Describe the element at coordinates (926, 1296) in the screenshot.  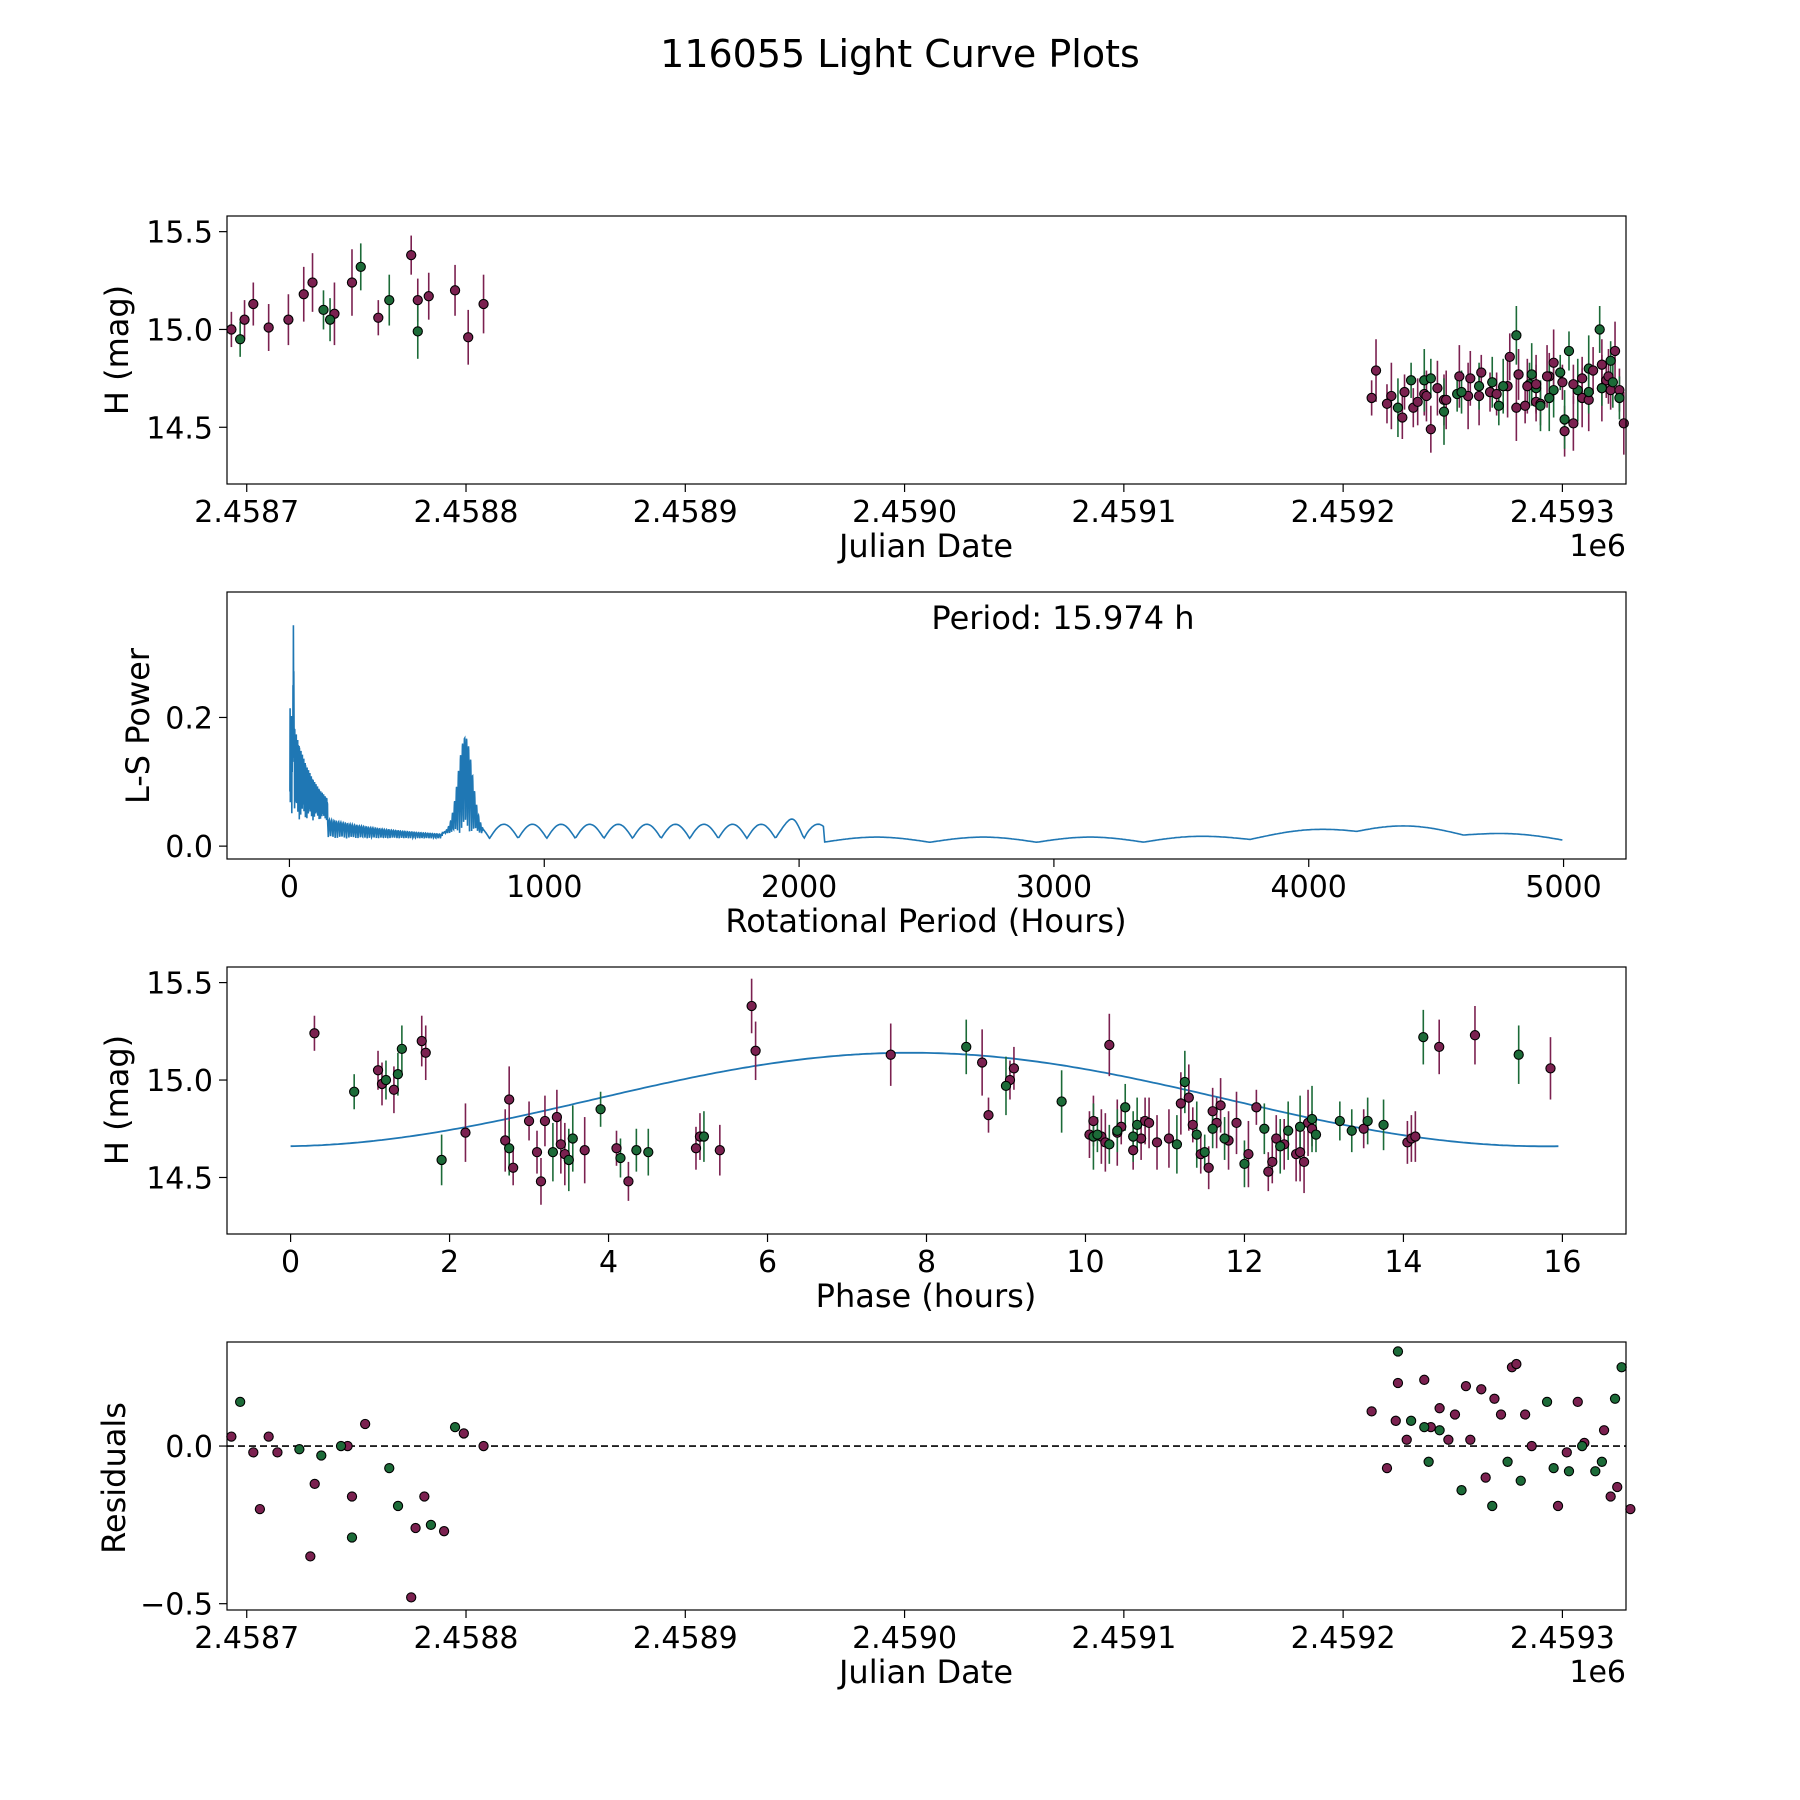
I see `phased-xlabel: Phase (hours)` at that location.